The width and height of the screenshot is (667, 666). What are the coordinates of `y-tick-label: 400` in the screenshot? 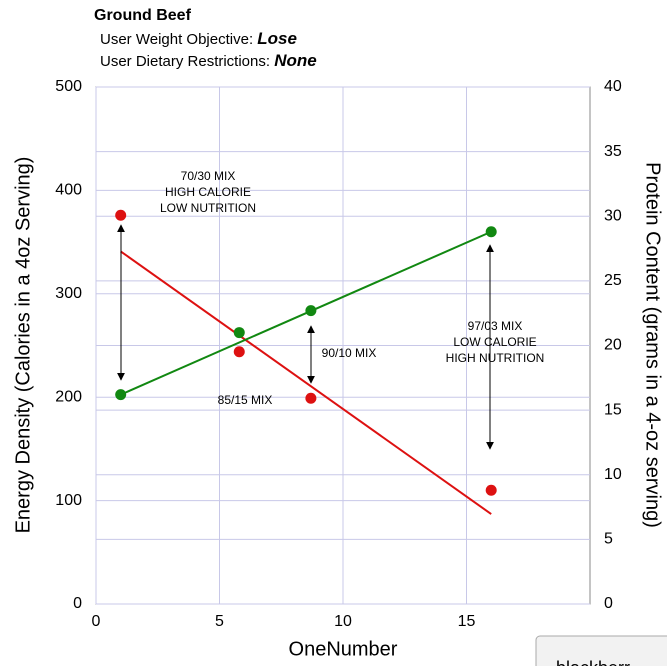 It's located at (68, 190).